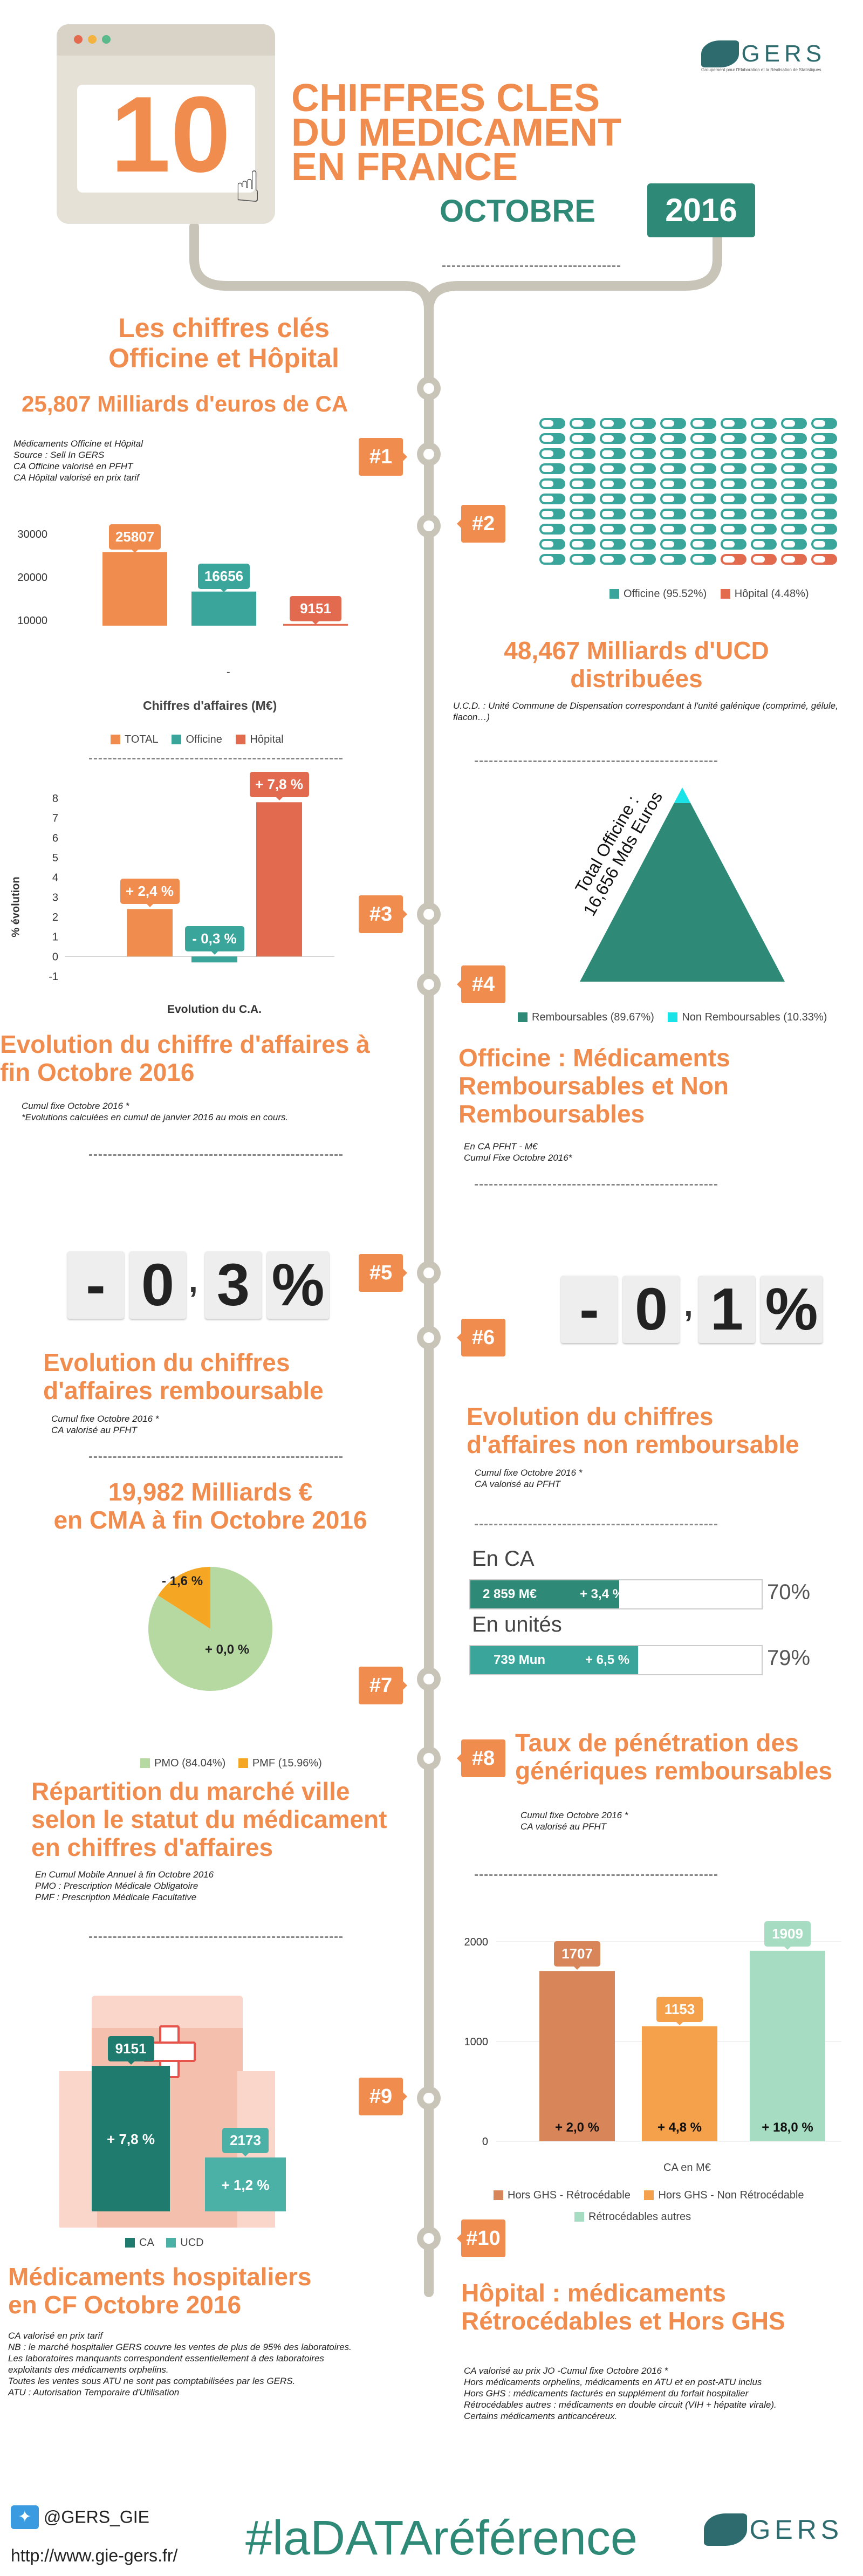 The width and height of the screenshot is (863, 2576). What do you see at coordinates (194, 1281) in the screenshot?
I see `s5-digit-3: ,` at bounding box center [194, 1281].